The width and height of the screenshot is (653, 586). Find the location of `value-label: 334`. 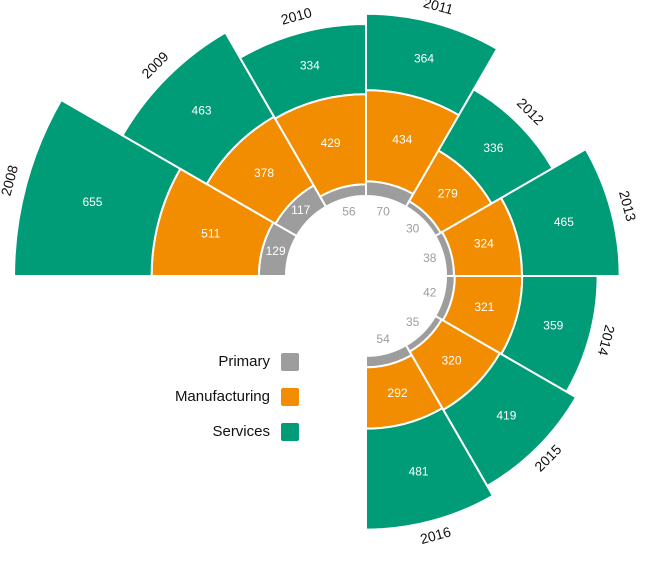

value-label: 334 is located at coordinates (310, 66).